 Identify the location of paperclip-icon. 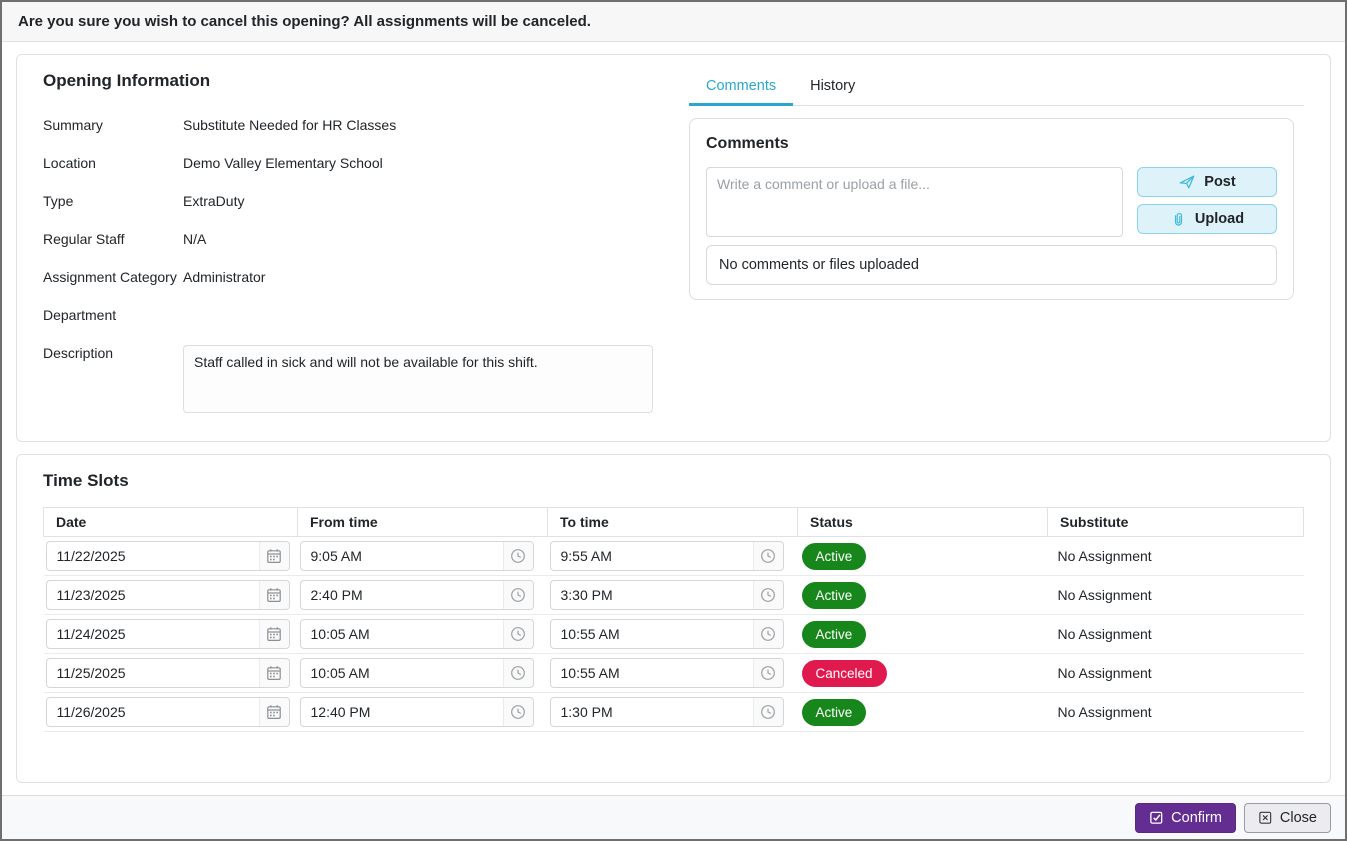
(1178, 219).